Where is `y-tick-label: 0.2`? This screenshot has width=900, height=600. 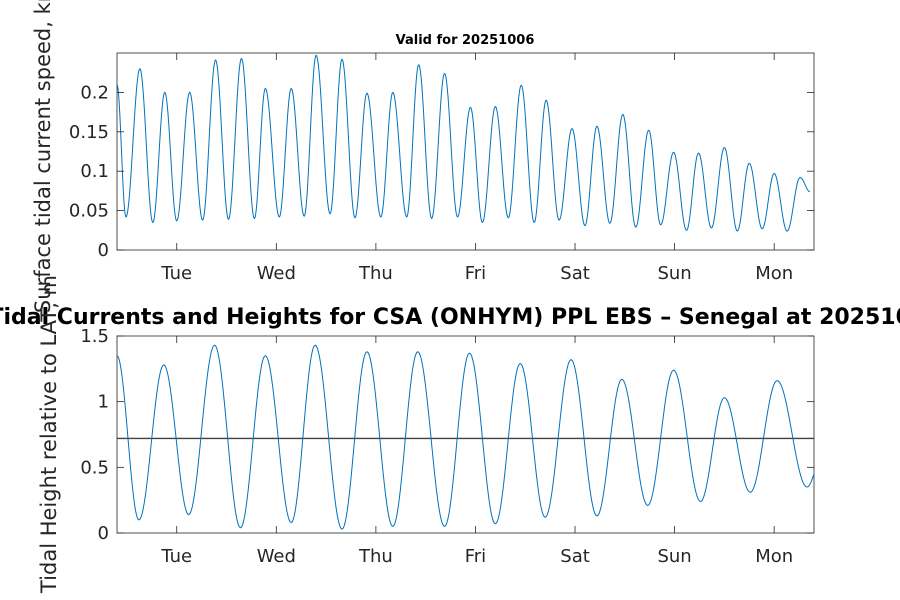 y-tick-label: 0.2 is located at coordinates (94, 92).